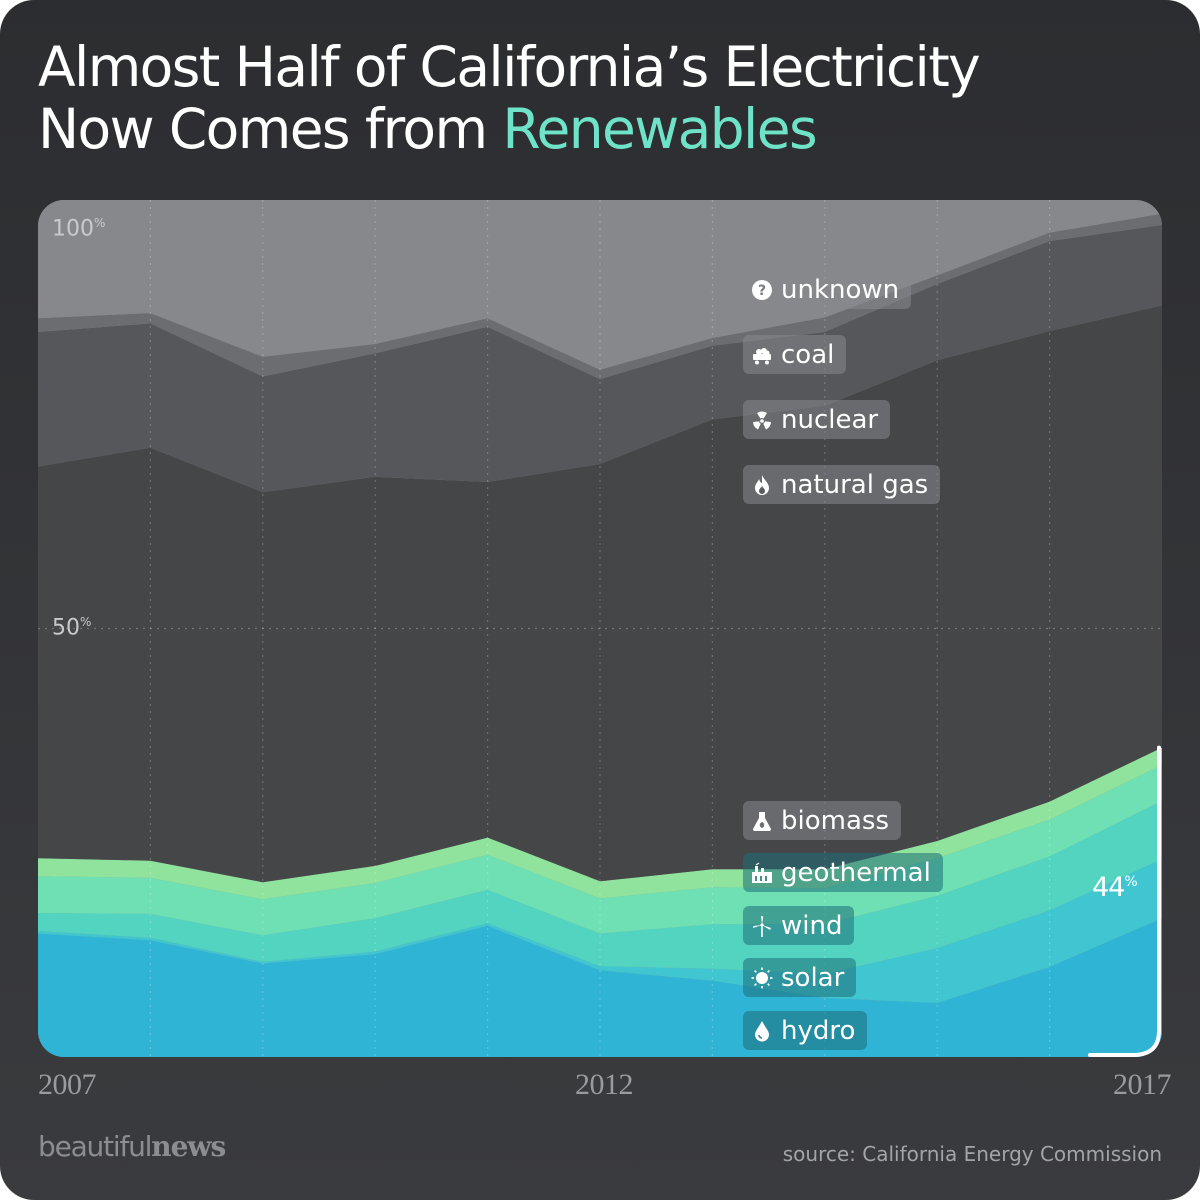 The height and width of the screenshot is (1200, 1200). What do you see at coordinates (509, 67) in the screenshot?
I see `title-line-1: Almost Half of California’s Electricity` at bounding box center [509, 67].